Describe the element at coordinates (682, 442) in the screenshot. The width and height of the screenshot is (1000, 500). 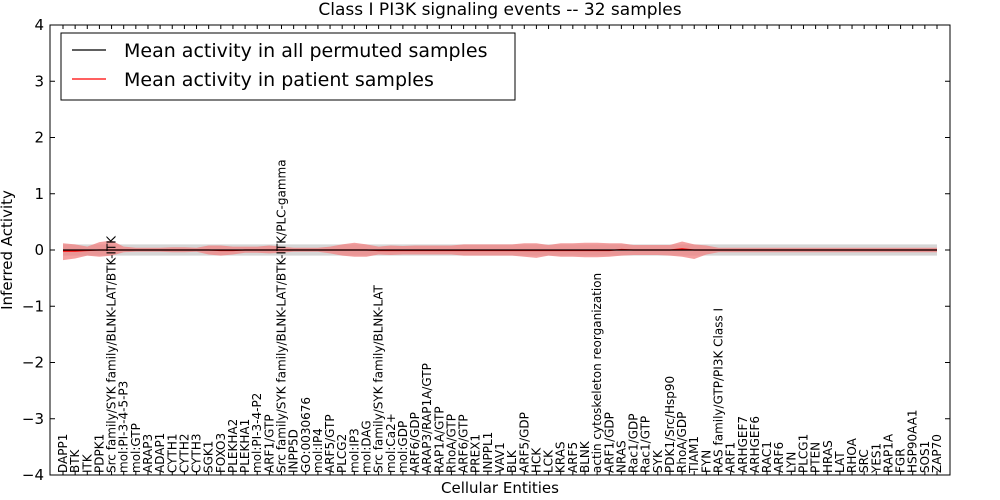
I see `category-label: RhoA/GDP` at that location.